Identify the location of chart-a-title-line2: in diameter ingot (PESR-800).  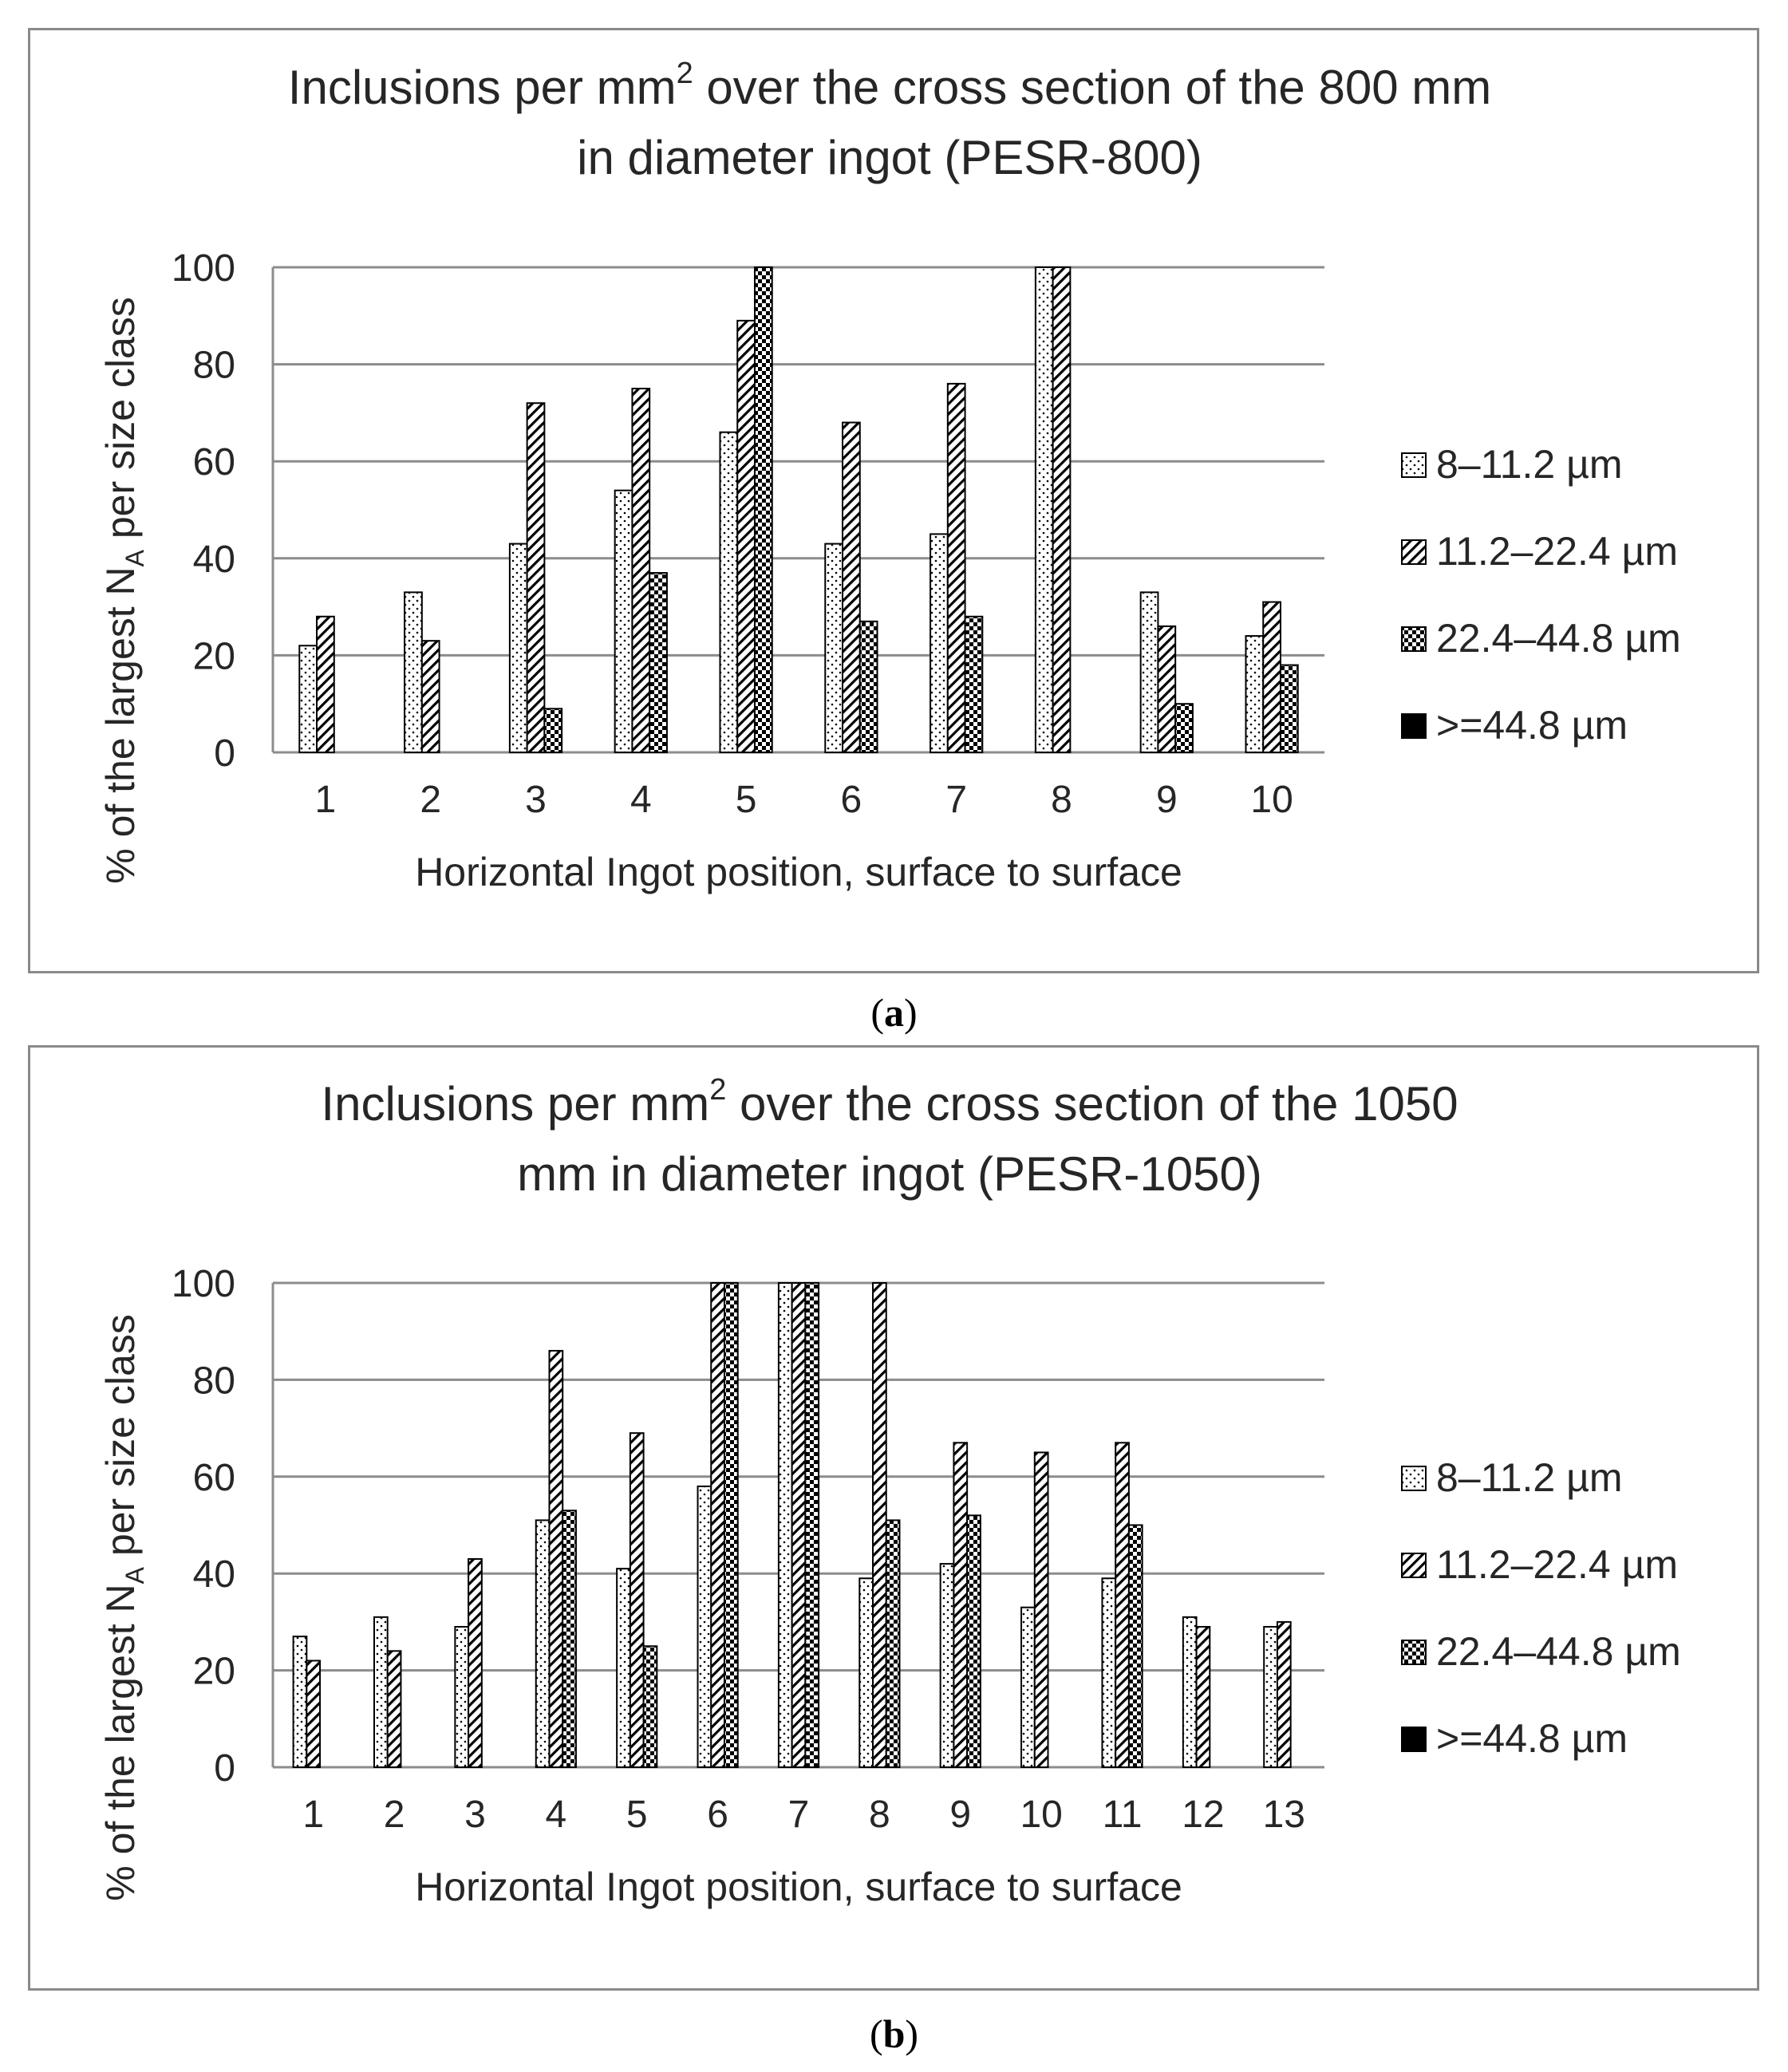
(889, 157).